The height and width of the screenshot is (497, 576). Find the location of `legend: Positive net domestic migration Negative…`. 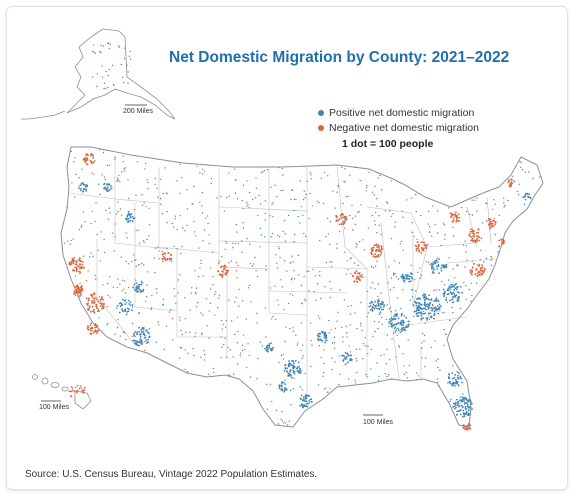

legend: Positive net domestic migration Negative… is located at coordinates (398, 127).